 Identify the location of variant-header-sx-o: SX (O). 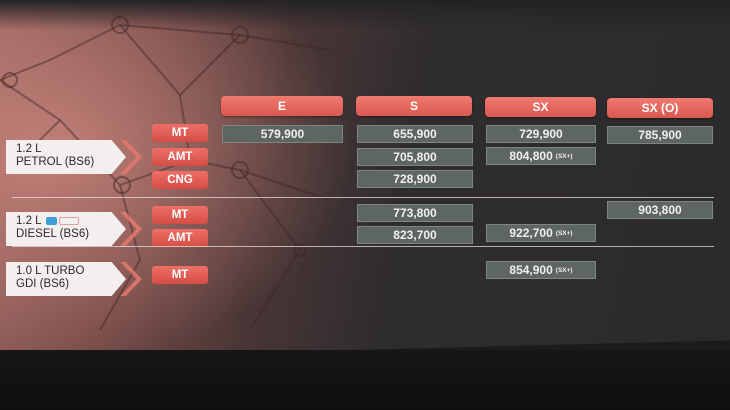
(660, 108).